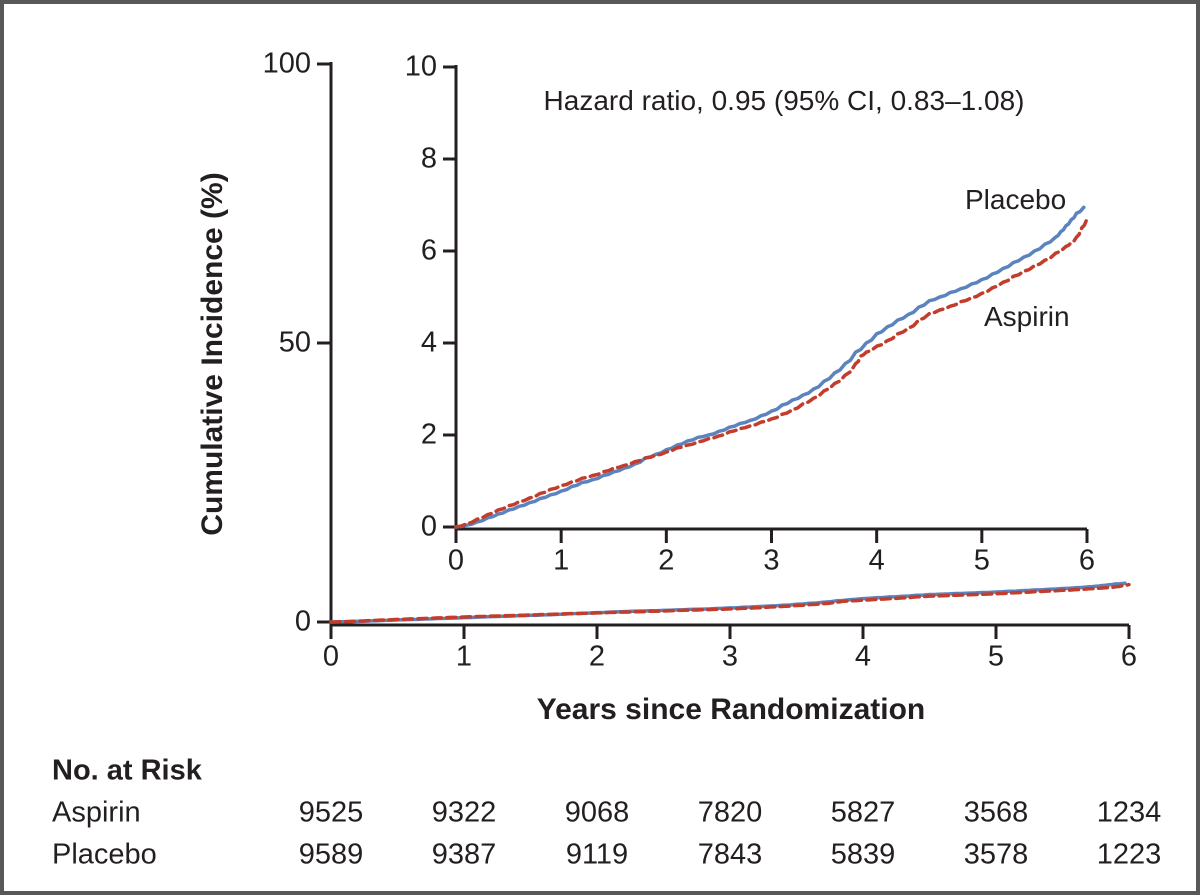 The height and width of the screenshot is (895, 1200). What do you see at coordinates (731, 709) in the screenshot?
I see `x-axis-title: Years since Randomization` at bounding box center [731, 709].